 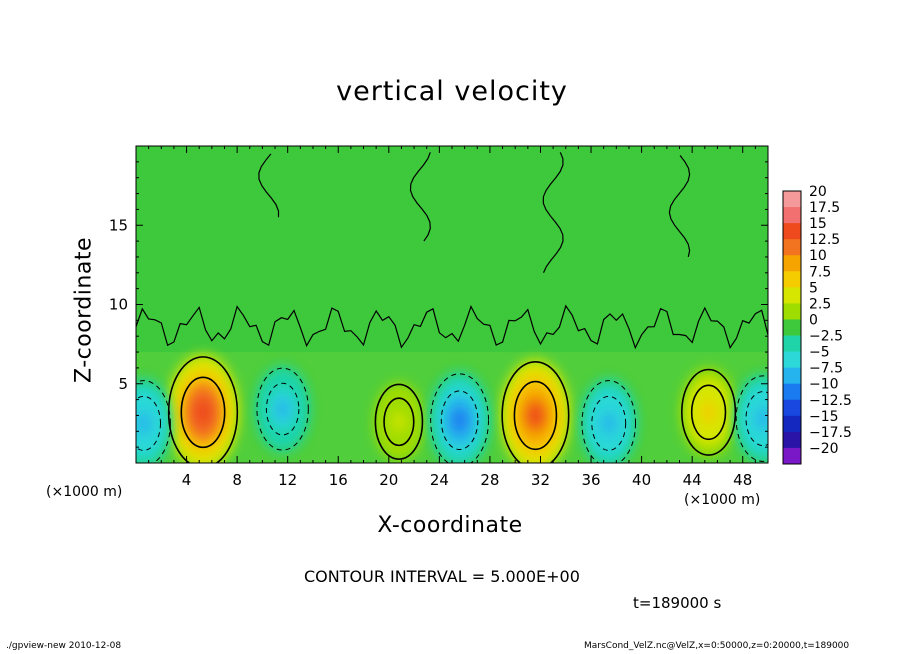 What do you see at coordinates (452, 327) in the screenshot?
I see `zero-contour-boundary` at bounding box center [452, 327].